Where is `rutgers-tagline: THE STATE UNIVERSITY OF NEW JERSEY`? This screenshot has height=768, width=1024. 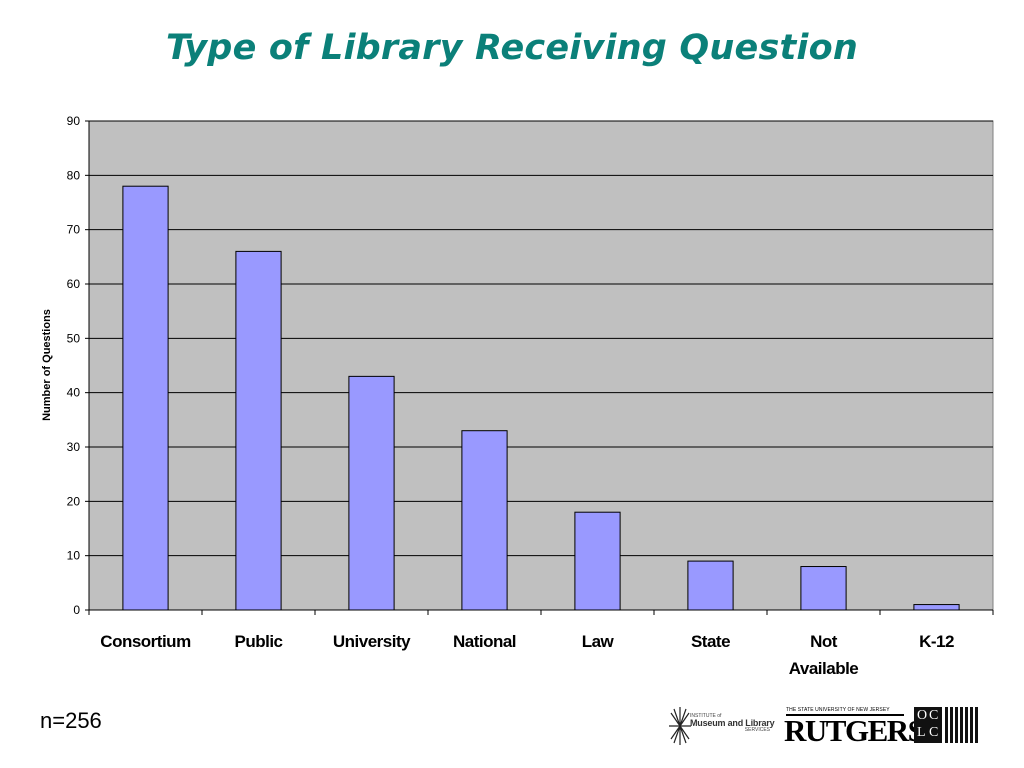
rutgers-tagline: THE STATE UNIVERSITY OF NEW JERSEY is located at coordinates (838, 710).